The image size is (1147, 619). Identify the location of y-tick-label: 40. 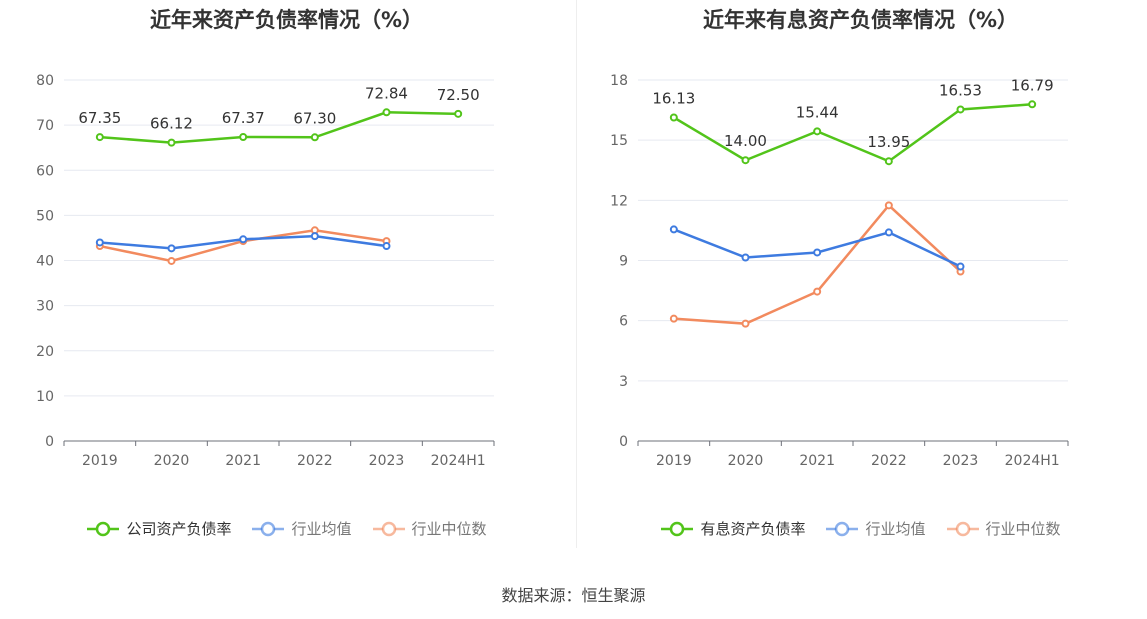
(45, 262).